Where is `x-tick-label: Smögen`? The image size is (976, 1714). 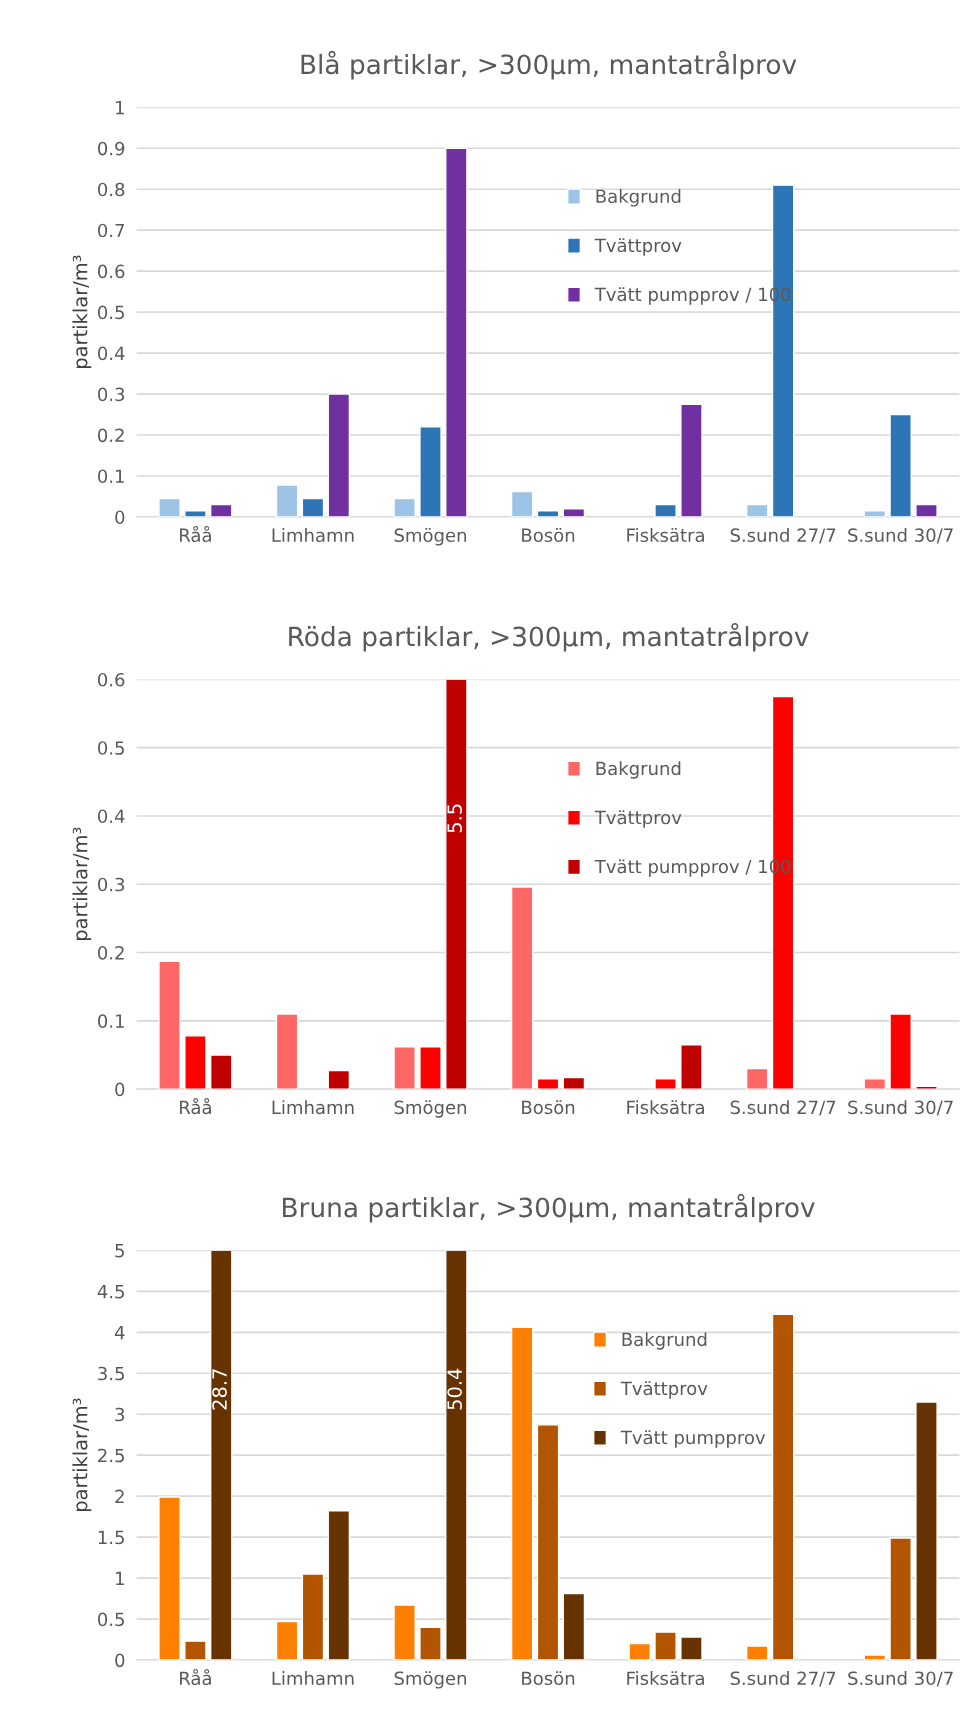
x-tick-label: Smögen is located at coordinates (430, 537).